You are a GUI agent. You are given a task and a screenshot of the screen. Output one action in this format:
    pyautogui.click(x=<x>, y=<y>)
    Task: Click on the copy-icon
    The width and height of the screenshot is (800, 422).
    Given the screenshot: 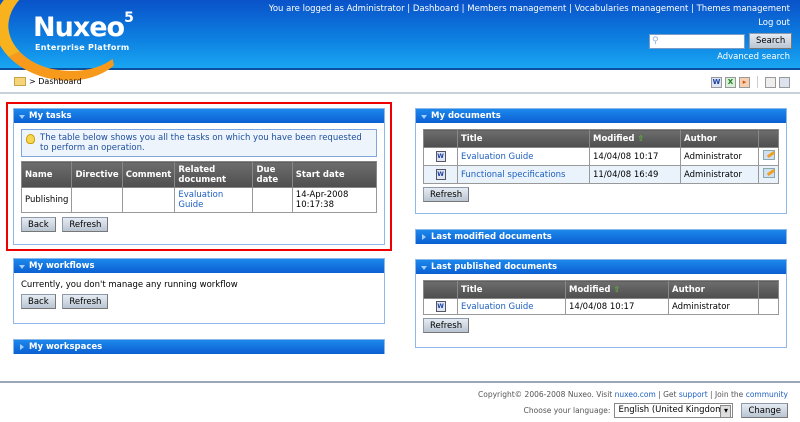 What is the action you would take?
    pyautogui.click(x=770, y=82)
    